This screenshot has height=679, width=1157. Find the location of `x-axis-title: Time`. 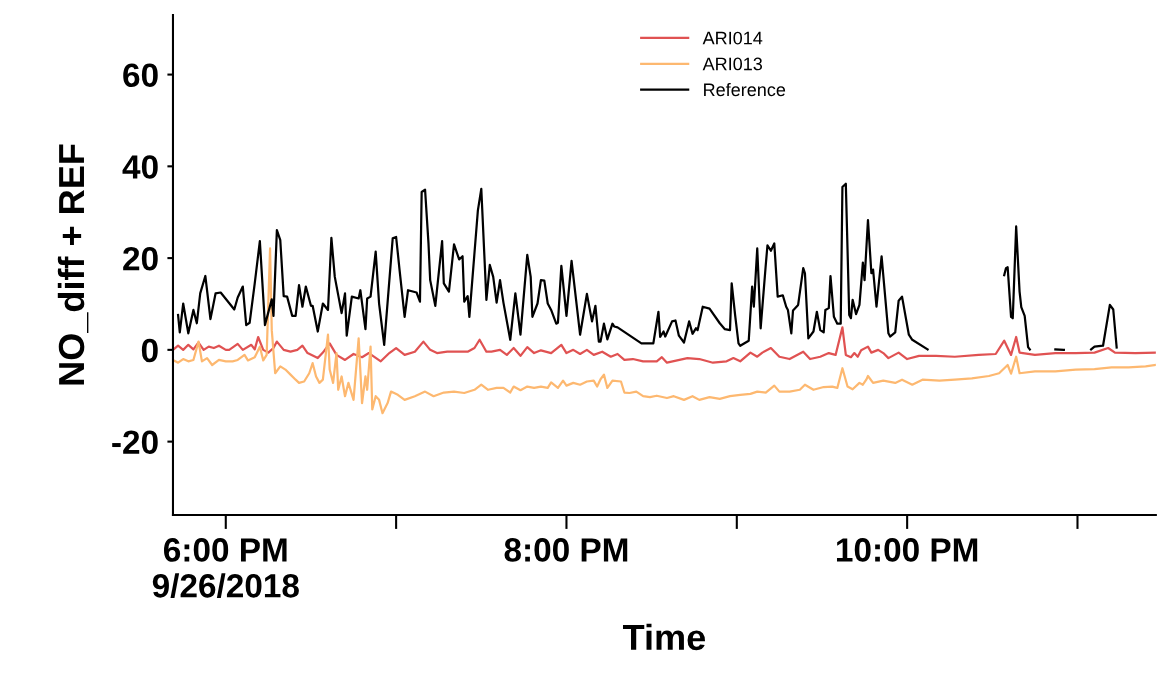

x-axis-title: Time is located at coordinates (663, 637).